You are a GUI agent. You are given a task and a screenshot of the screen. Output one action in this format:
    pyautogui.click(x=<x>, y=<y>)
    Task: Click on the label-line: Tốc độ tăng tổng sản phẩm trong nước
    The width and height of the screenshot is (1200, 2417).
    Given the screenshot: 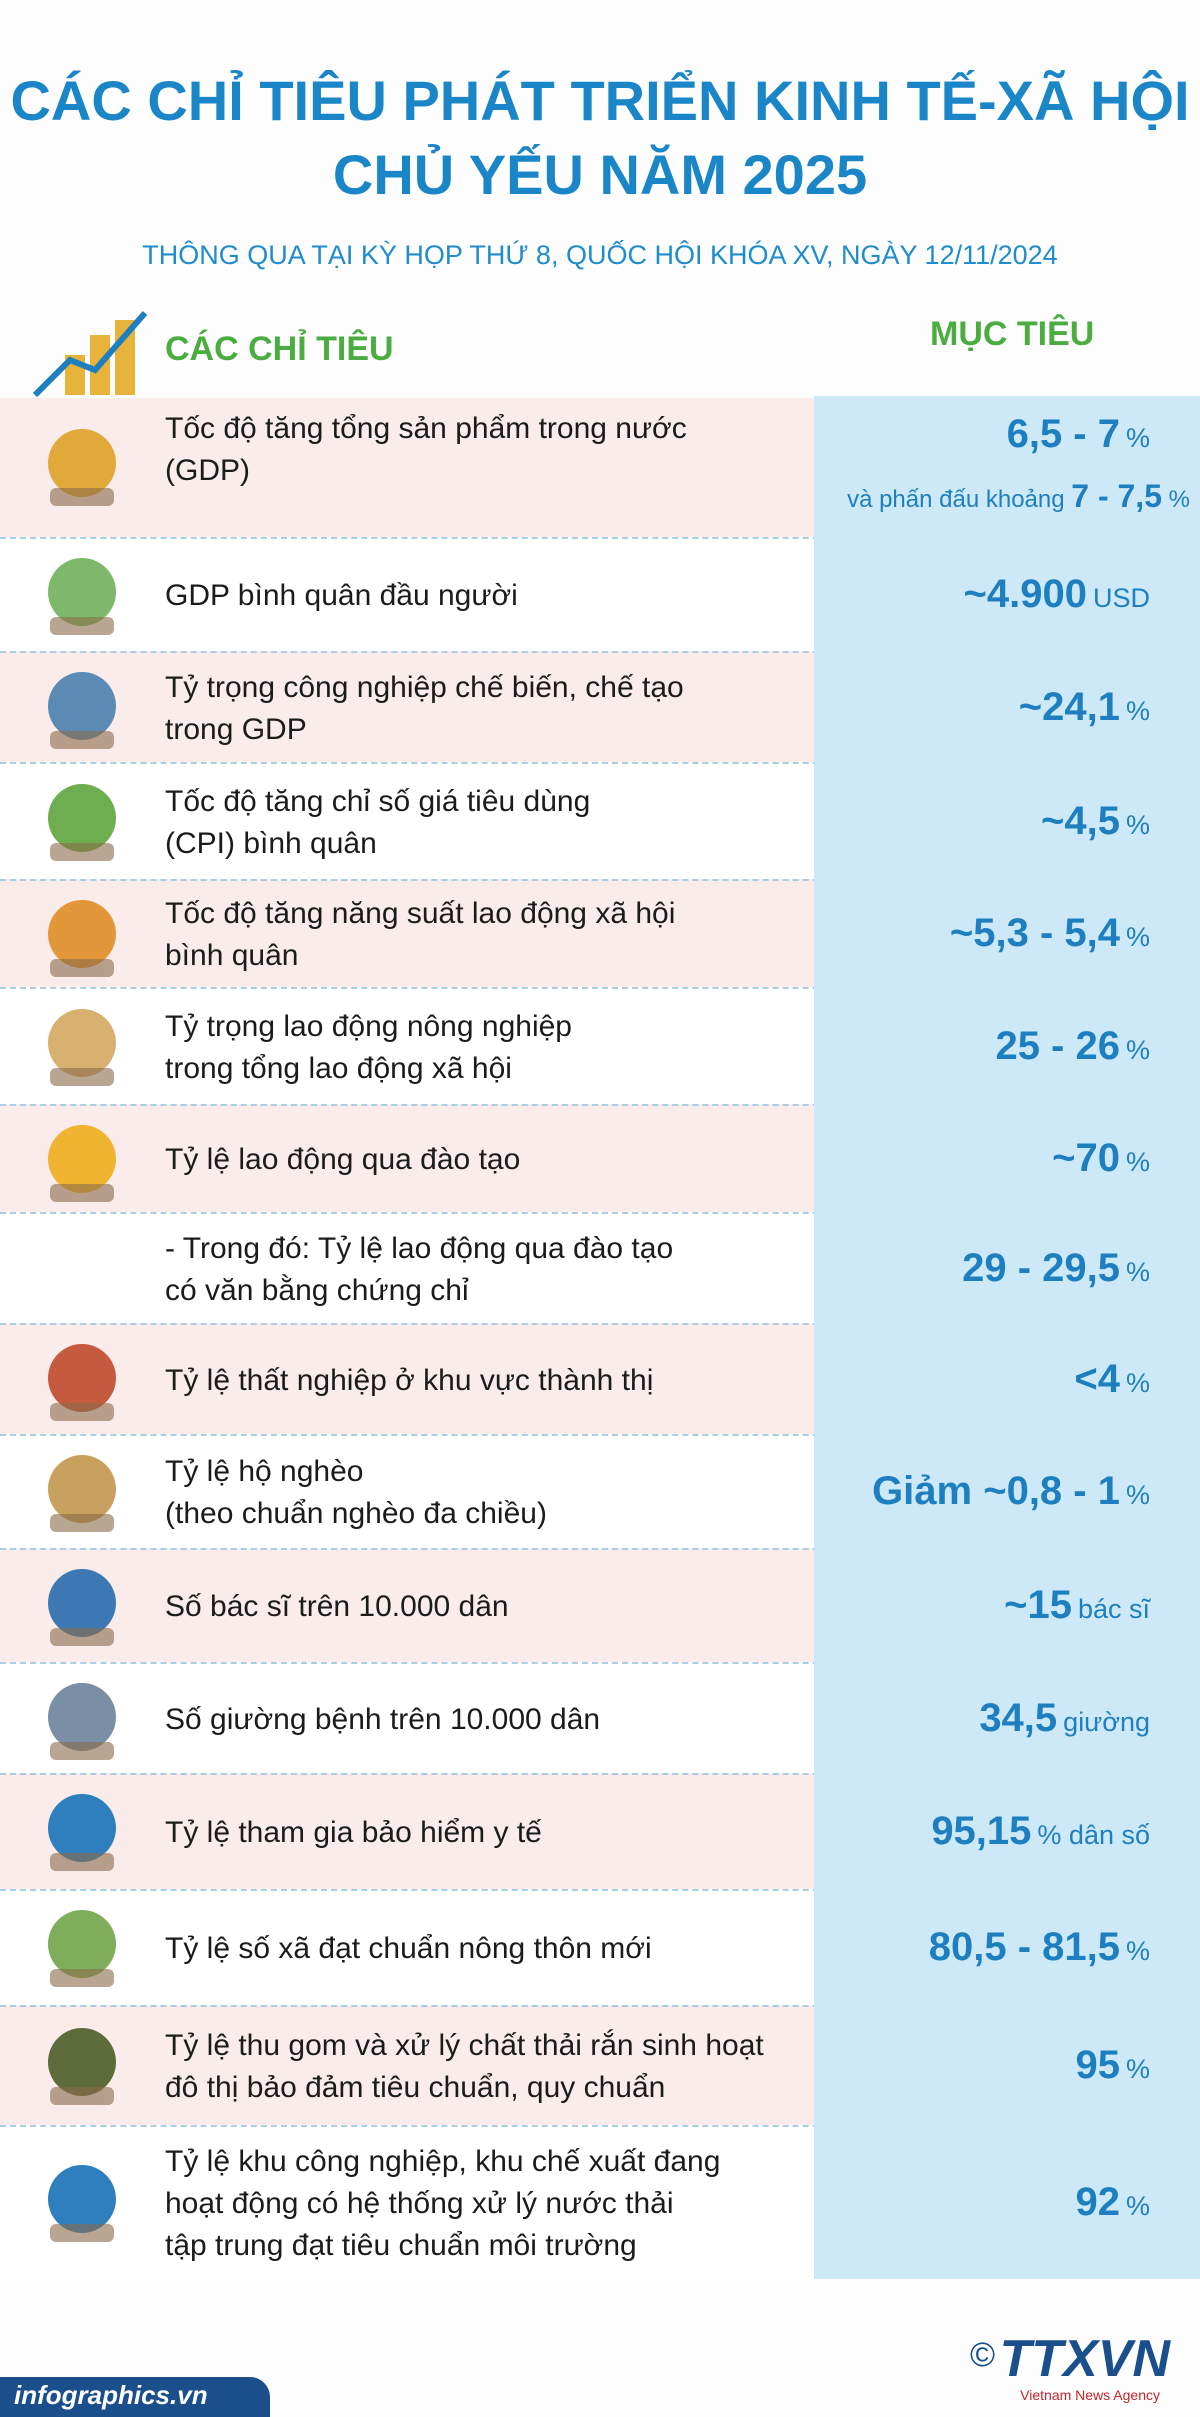 What is the action you would take?
    pyautogui.click(x=426, y=428)
    